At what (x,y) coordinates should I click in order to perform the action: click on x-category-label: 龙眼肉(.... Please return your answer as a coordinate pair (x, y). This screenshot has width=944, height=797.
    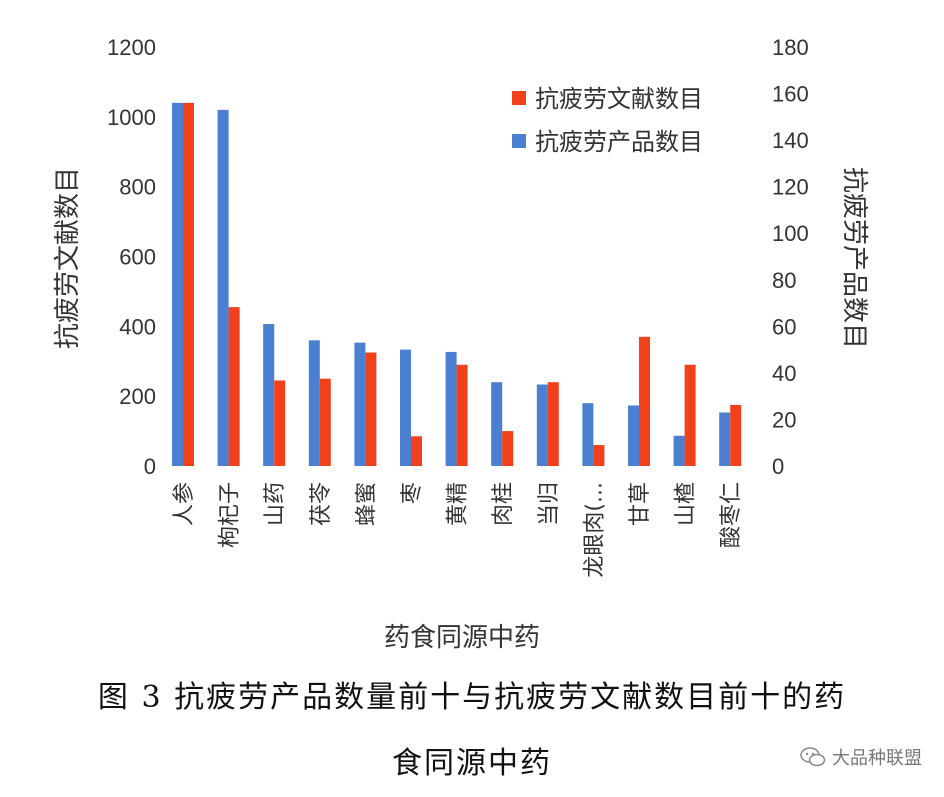
    Looking at the image, I should click on (594, 530).